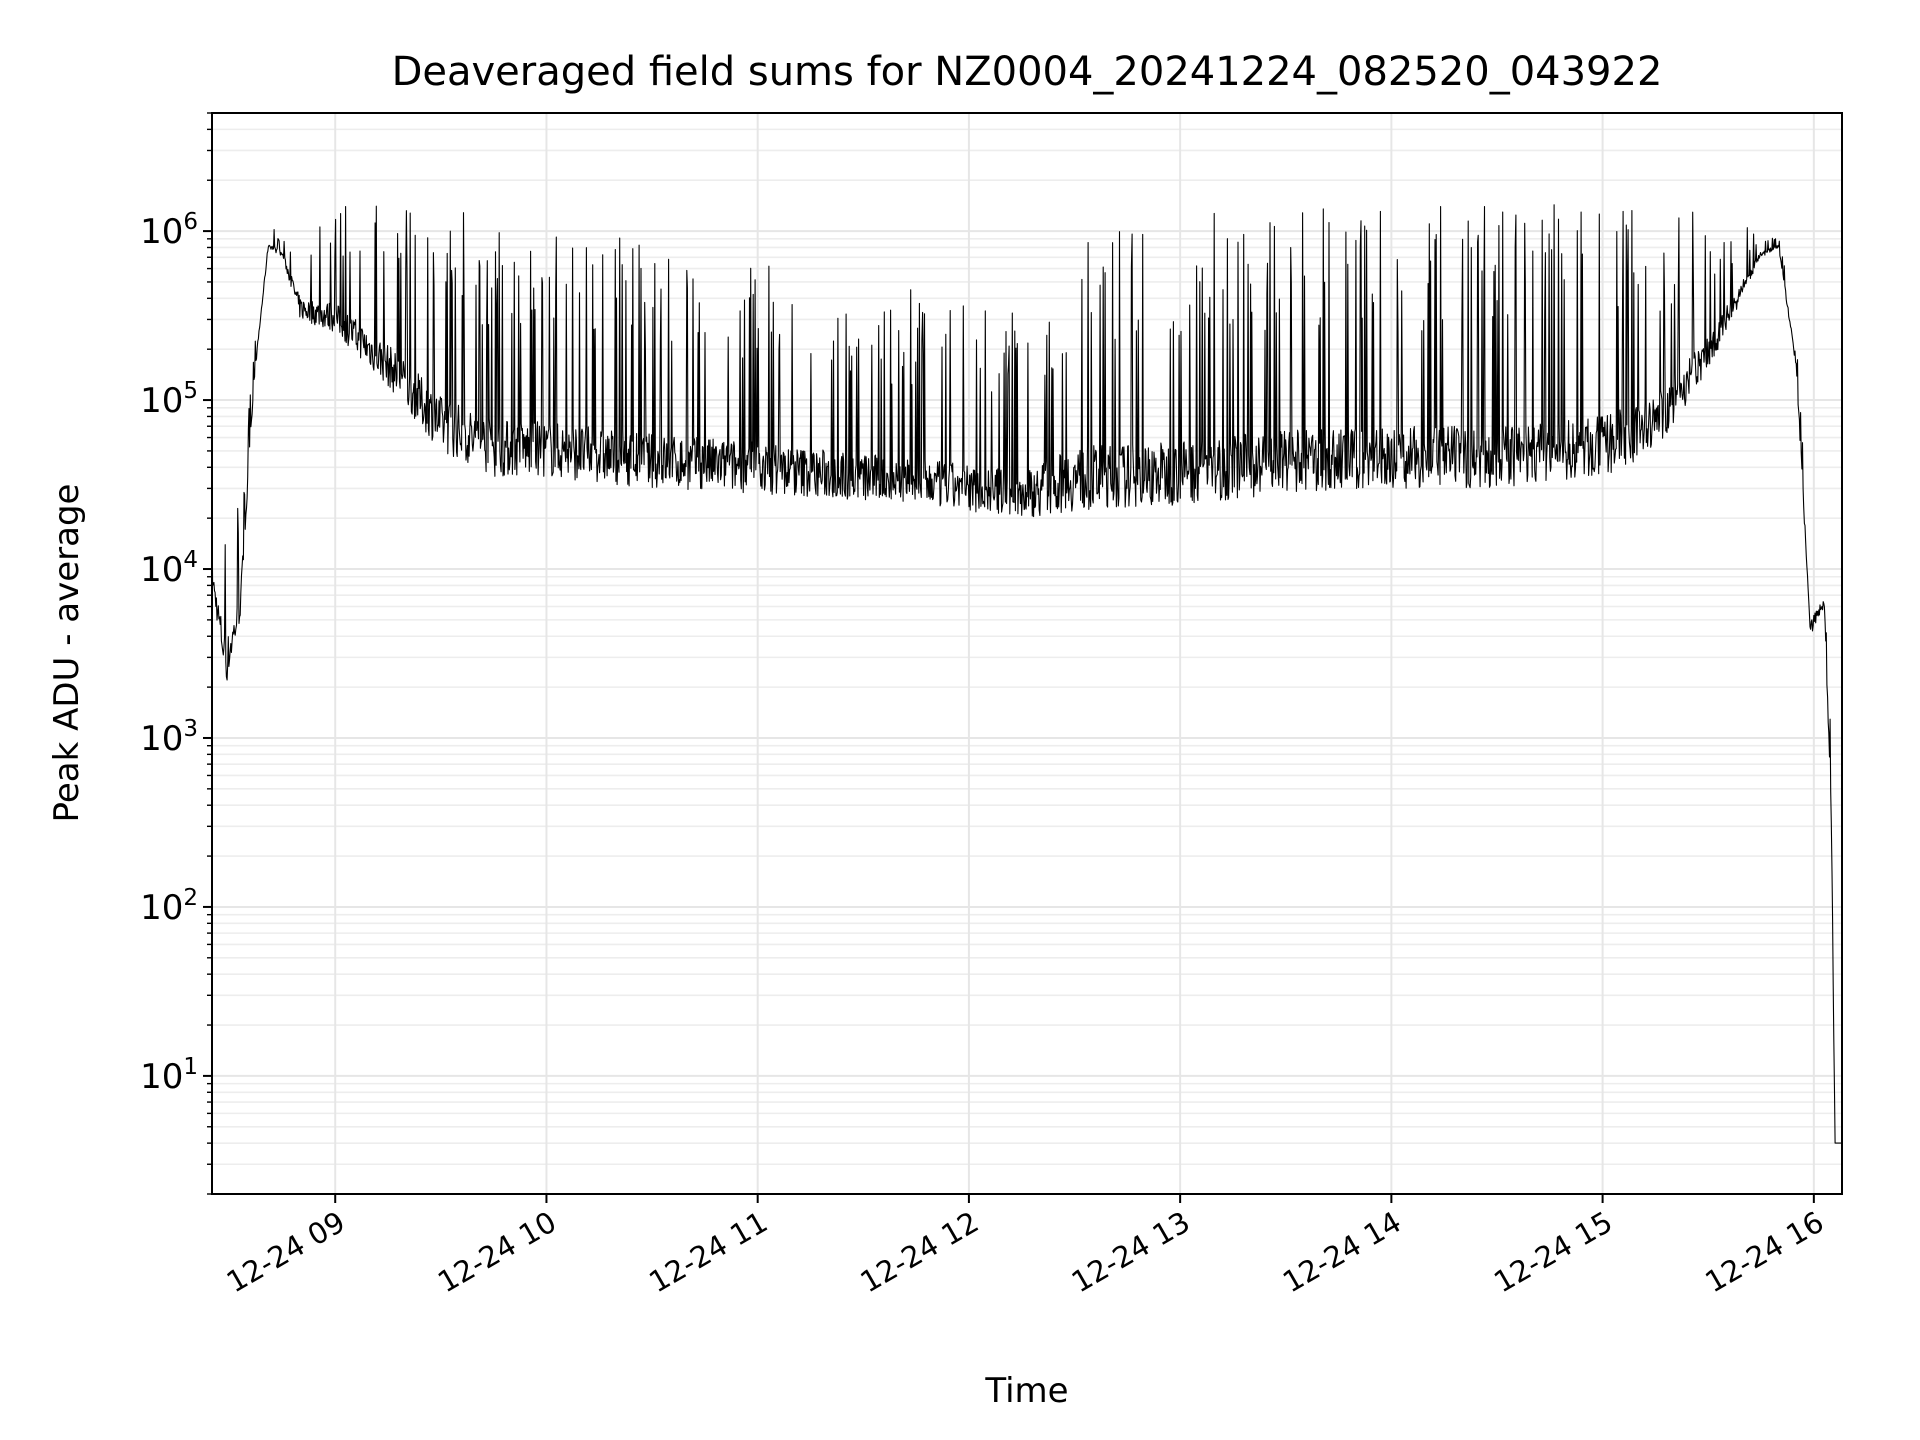 The width and height of the screenshot is (1920, 1440). What do you see at coordinates (169, 737) in the screenshot?
I see `y-tick-label: 103` at bounding box center [169, 737].